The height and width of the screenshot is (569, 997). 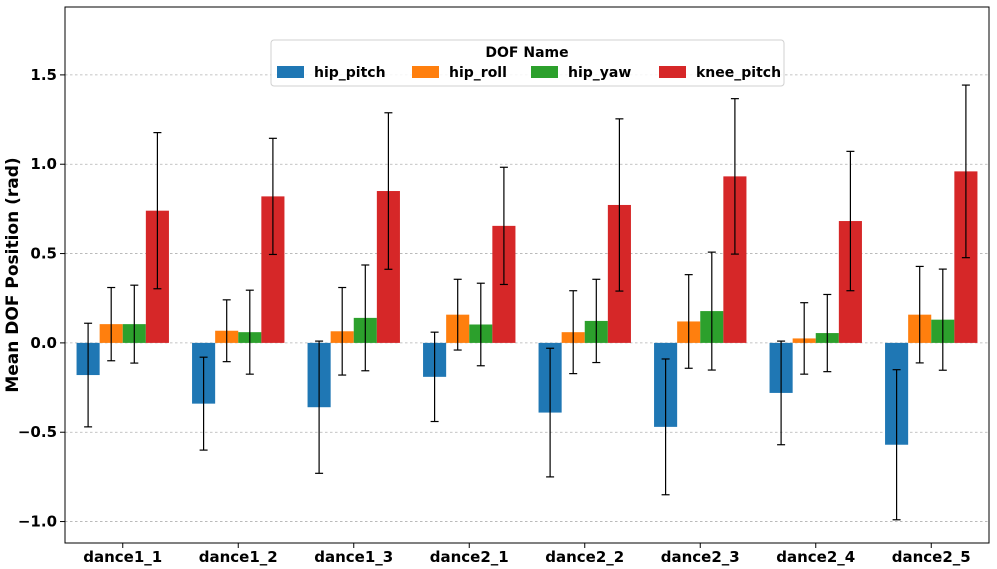 I want to click on legend-title: DOF Name, so click(x=526, y=53).